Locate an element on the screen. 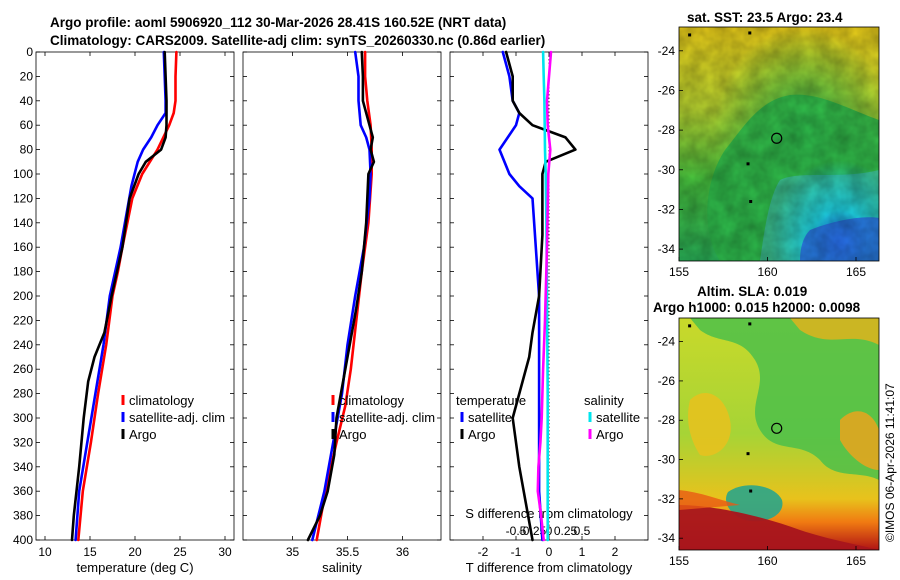 This screenshot has height=580, width=900. sst-map-panel: 155 160 165 -24 -26 -28 -30 -32 -34 is located at coordinates (769, 152).